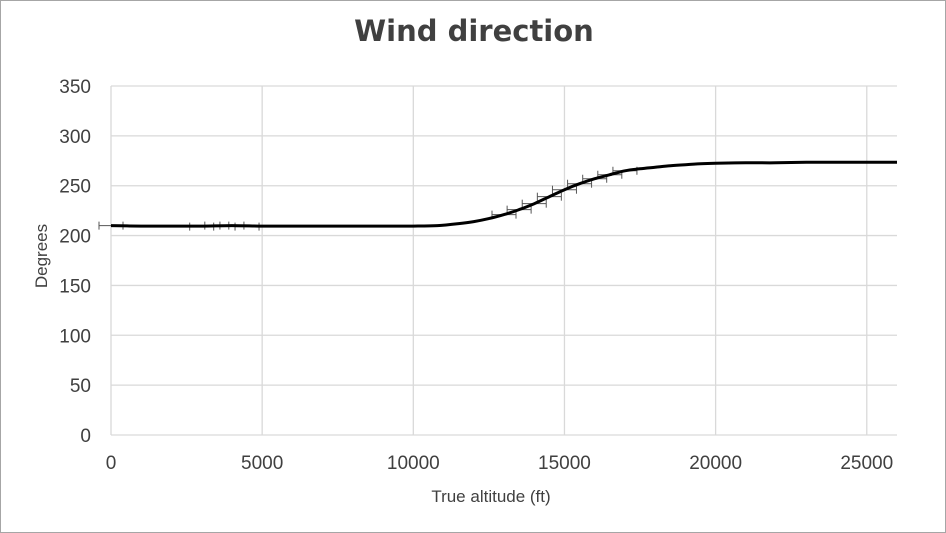  Describe the element at coordinates (490, 496) in the screenshot. I see `x-axis-title: True altitude (ft)` at that location.